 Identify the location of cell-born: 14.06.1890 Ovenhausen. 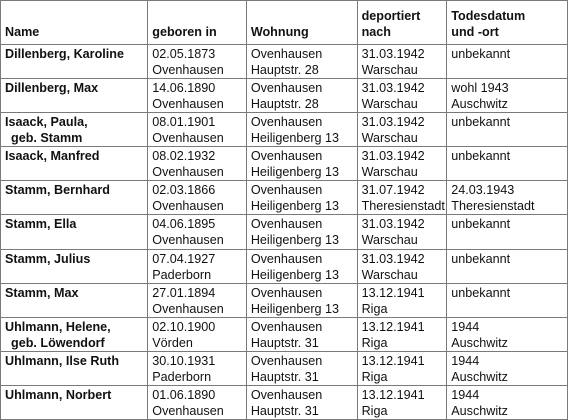
(197, 96).